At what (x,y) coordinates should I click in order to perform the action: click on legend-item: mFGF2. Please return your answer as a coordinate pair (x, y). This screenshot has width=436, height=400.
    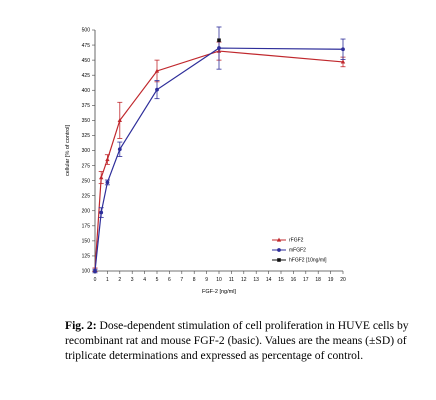
    Looking at the image, I should click on (289, 251).